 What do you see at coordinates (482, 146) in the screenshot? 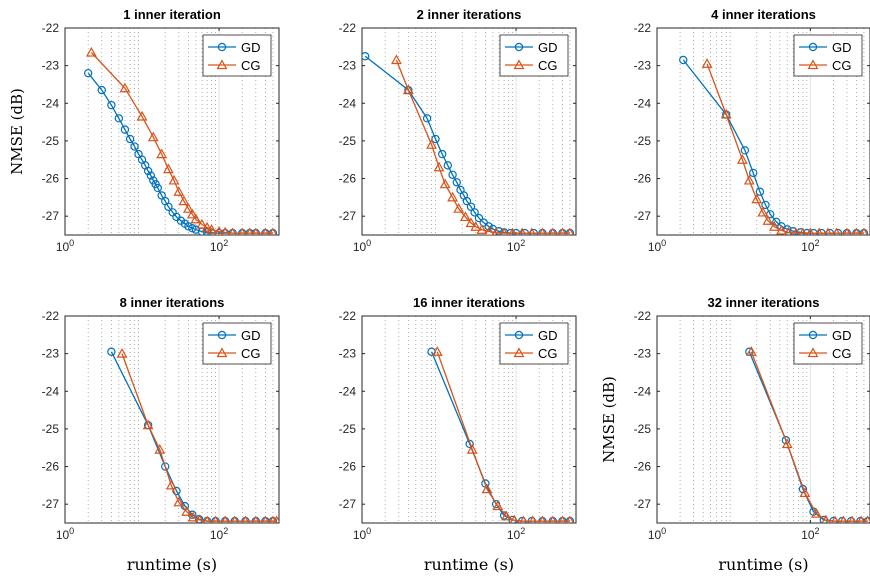
I see `series-line-cg` at bounding box center [482, 146].